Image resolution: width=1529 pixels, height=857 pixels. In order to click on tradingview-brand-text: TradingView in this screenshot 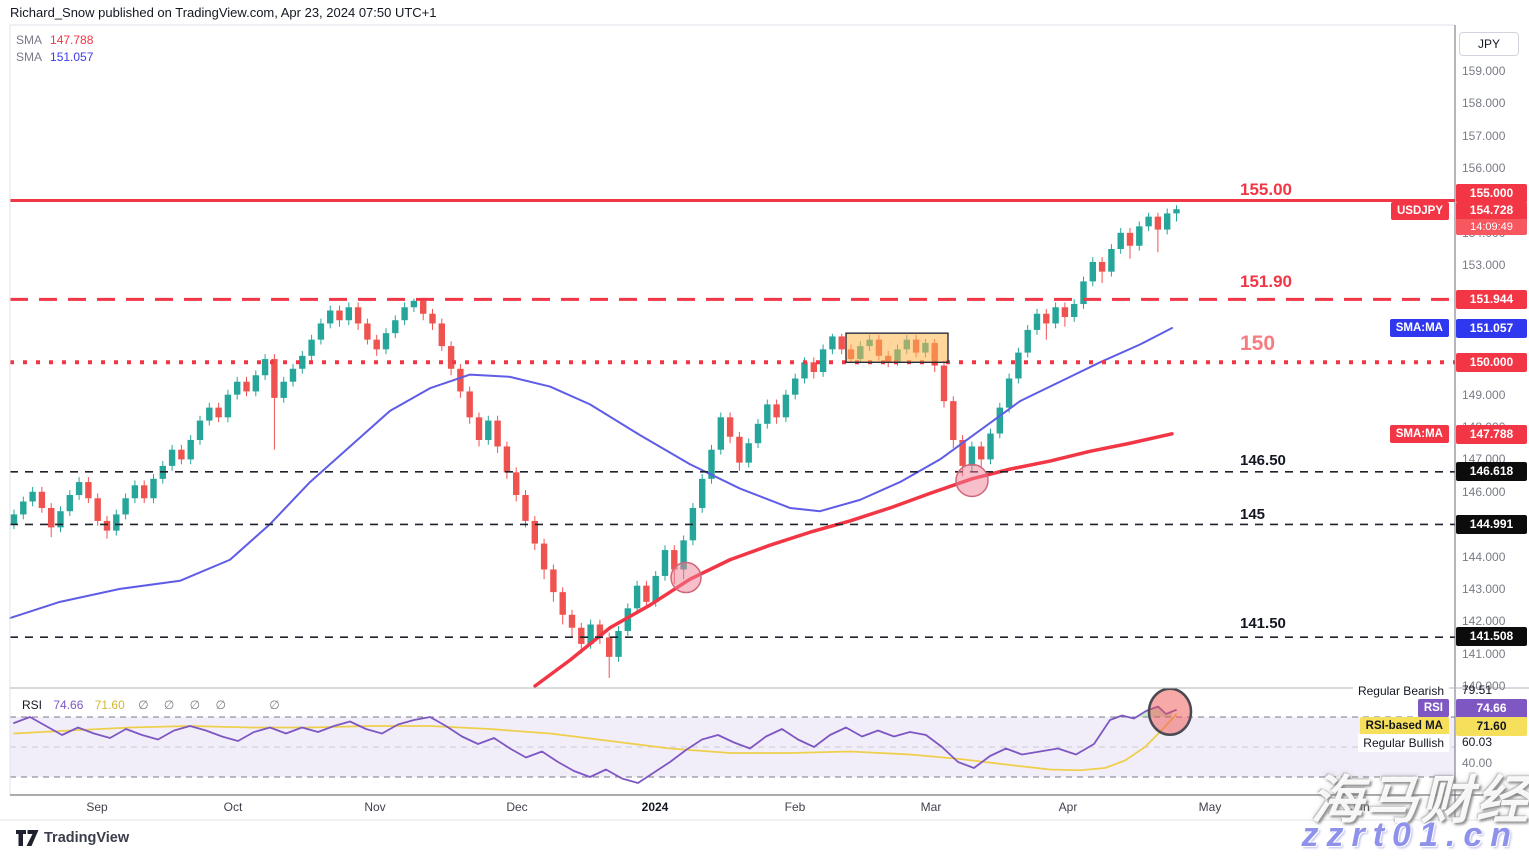, I will do `click(87, 838)`.